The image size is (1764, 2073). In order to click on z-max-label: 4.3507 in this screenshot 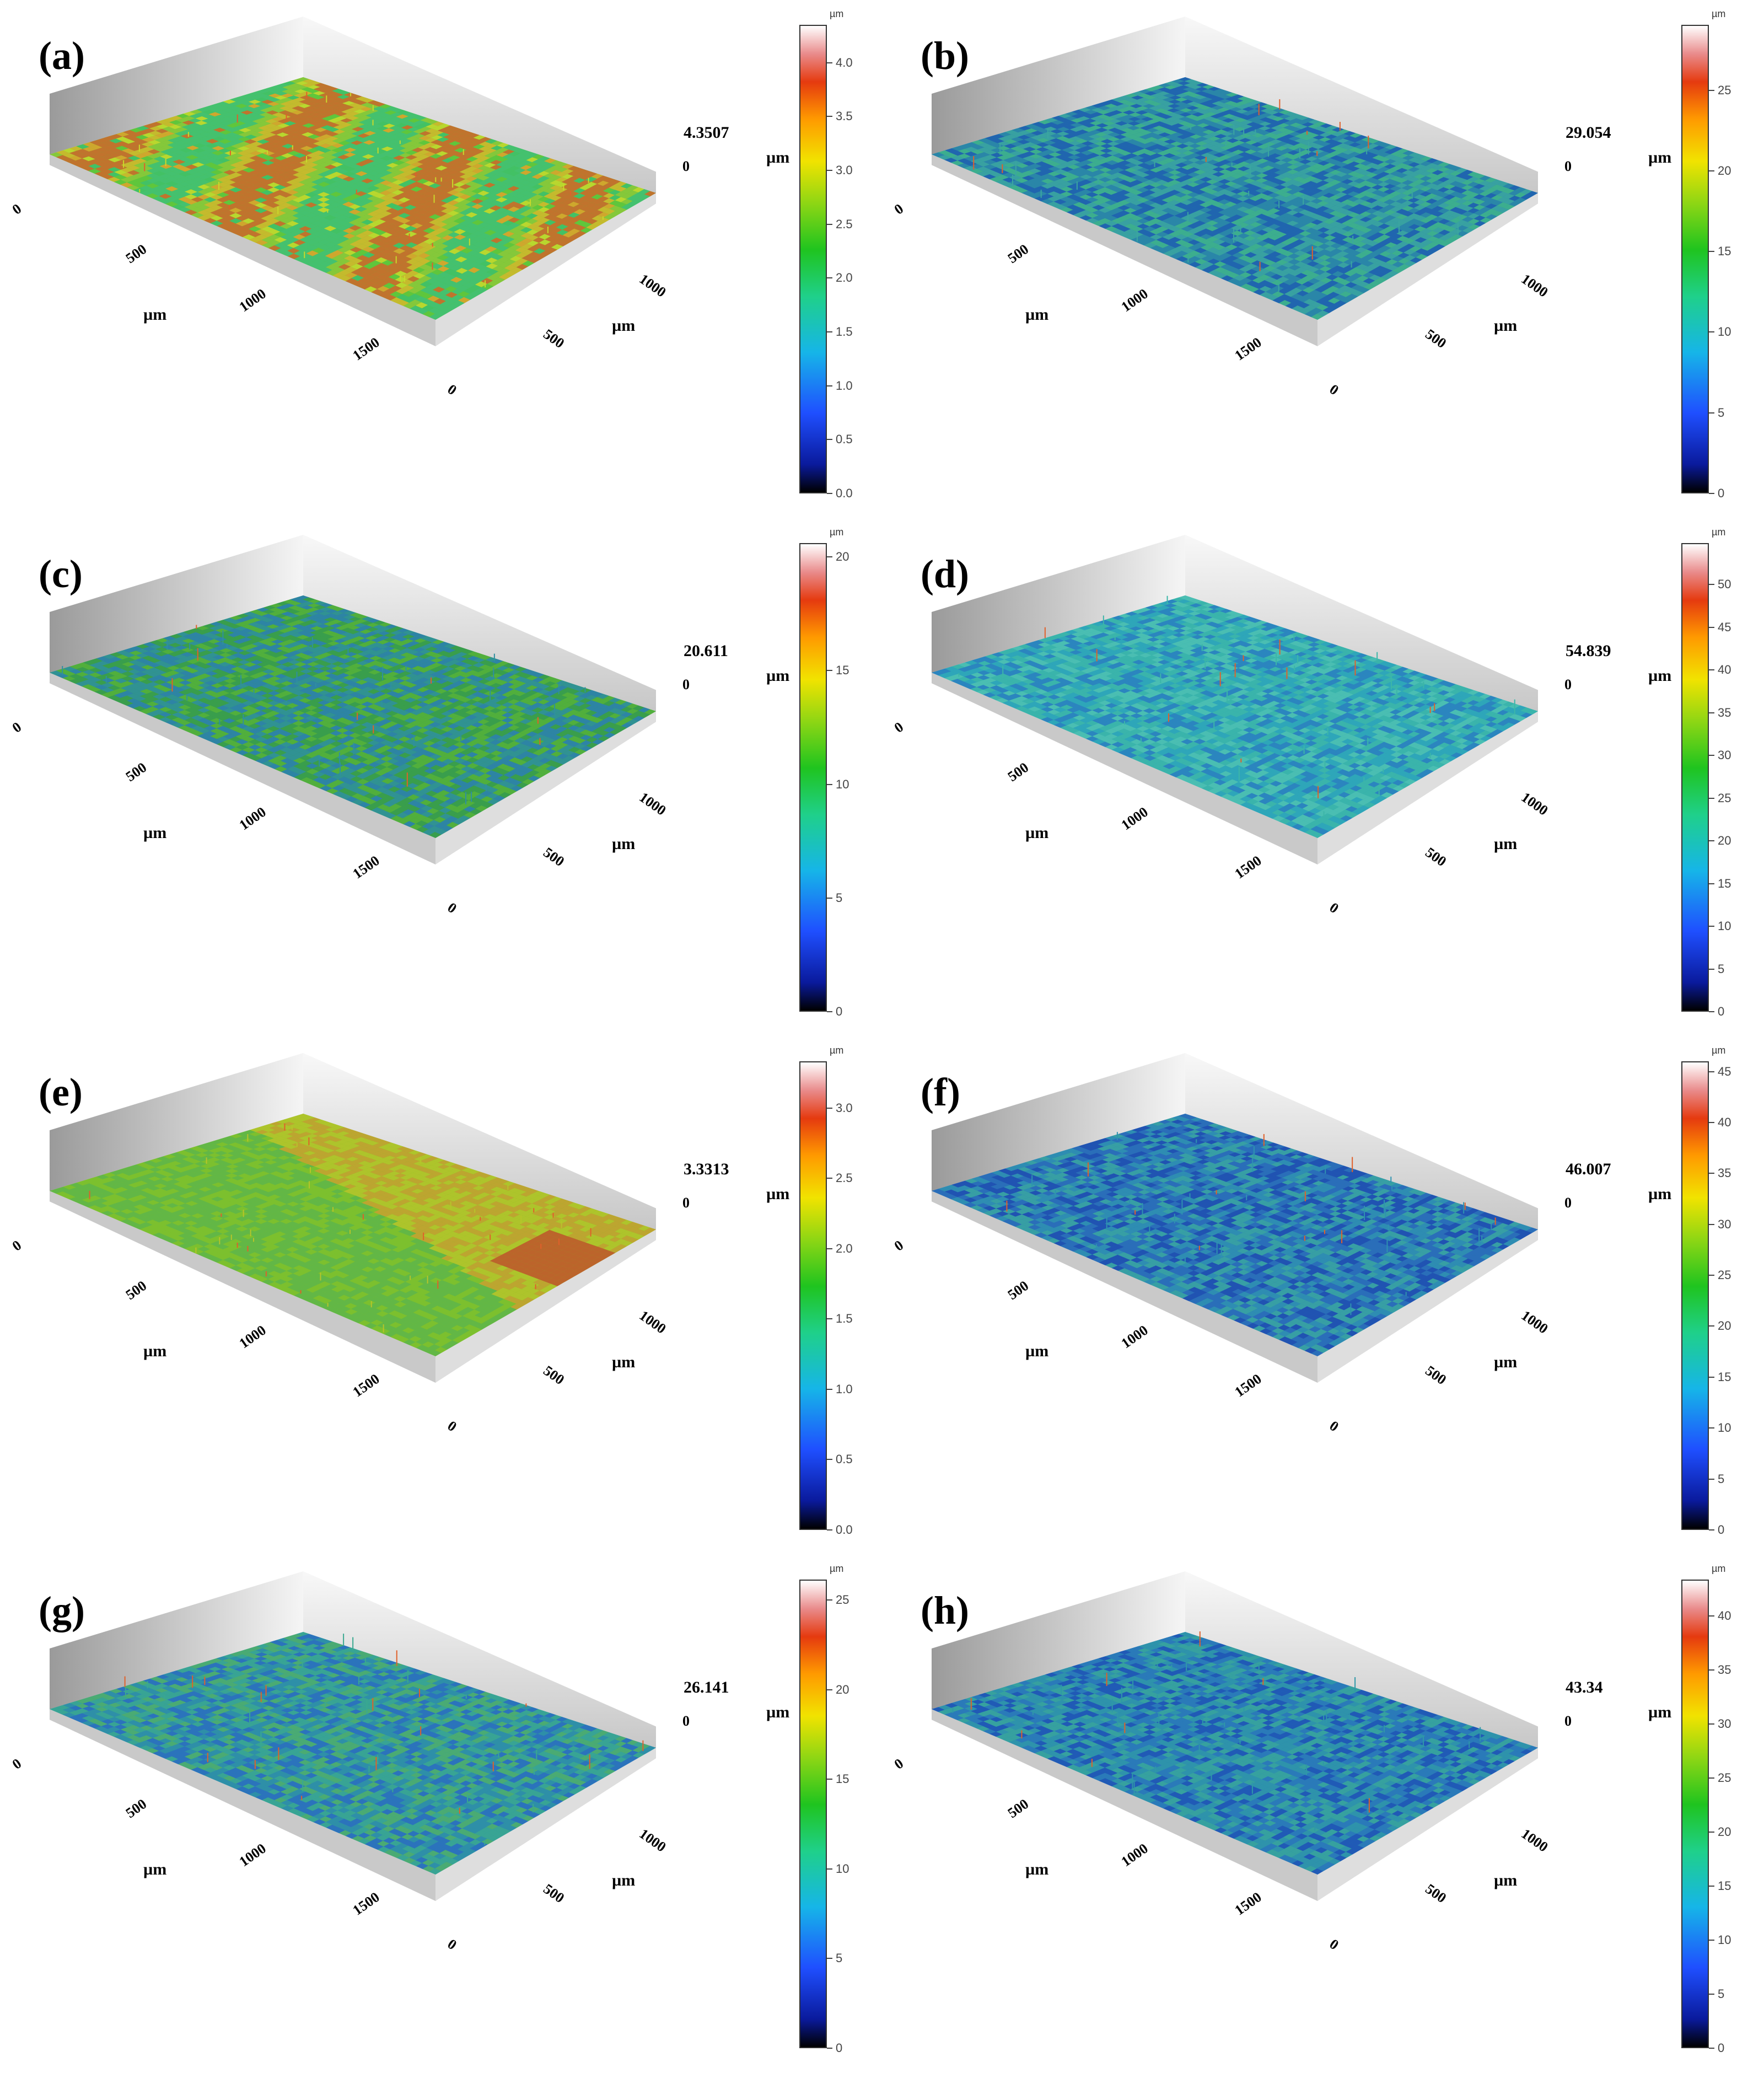, I will do `click(707, 132)`.